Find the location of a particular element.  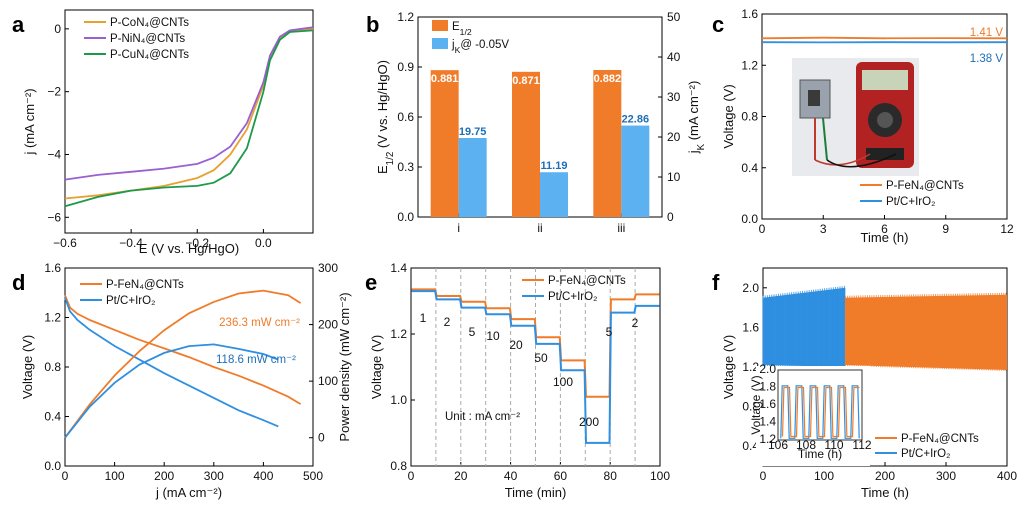

panel-e-xtick-label: 100 is located at coordinates (660, 476).